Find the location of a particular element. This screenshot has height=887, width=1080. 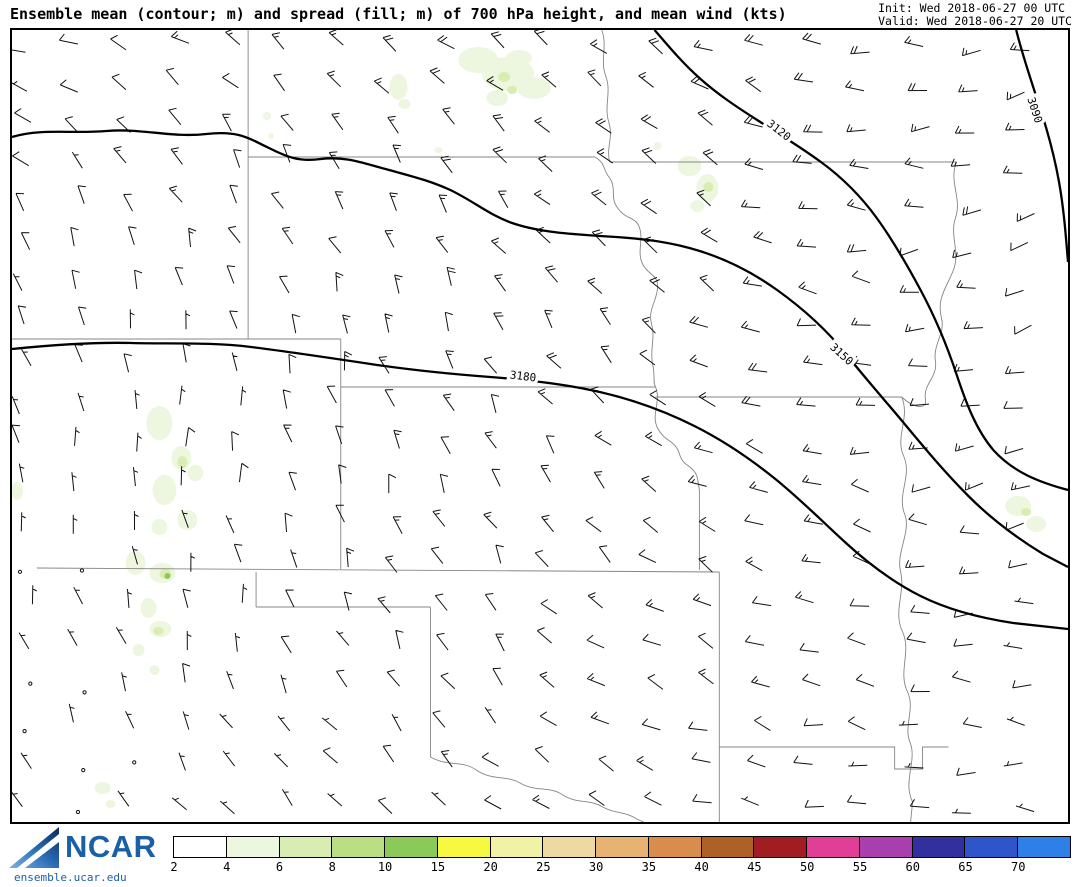

init-time: Init: Wed 2018-06-27 00 UTC is located at coordinates (972, 8).